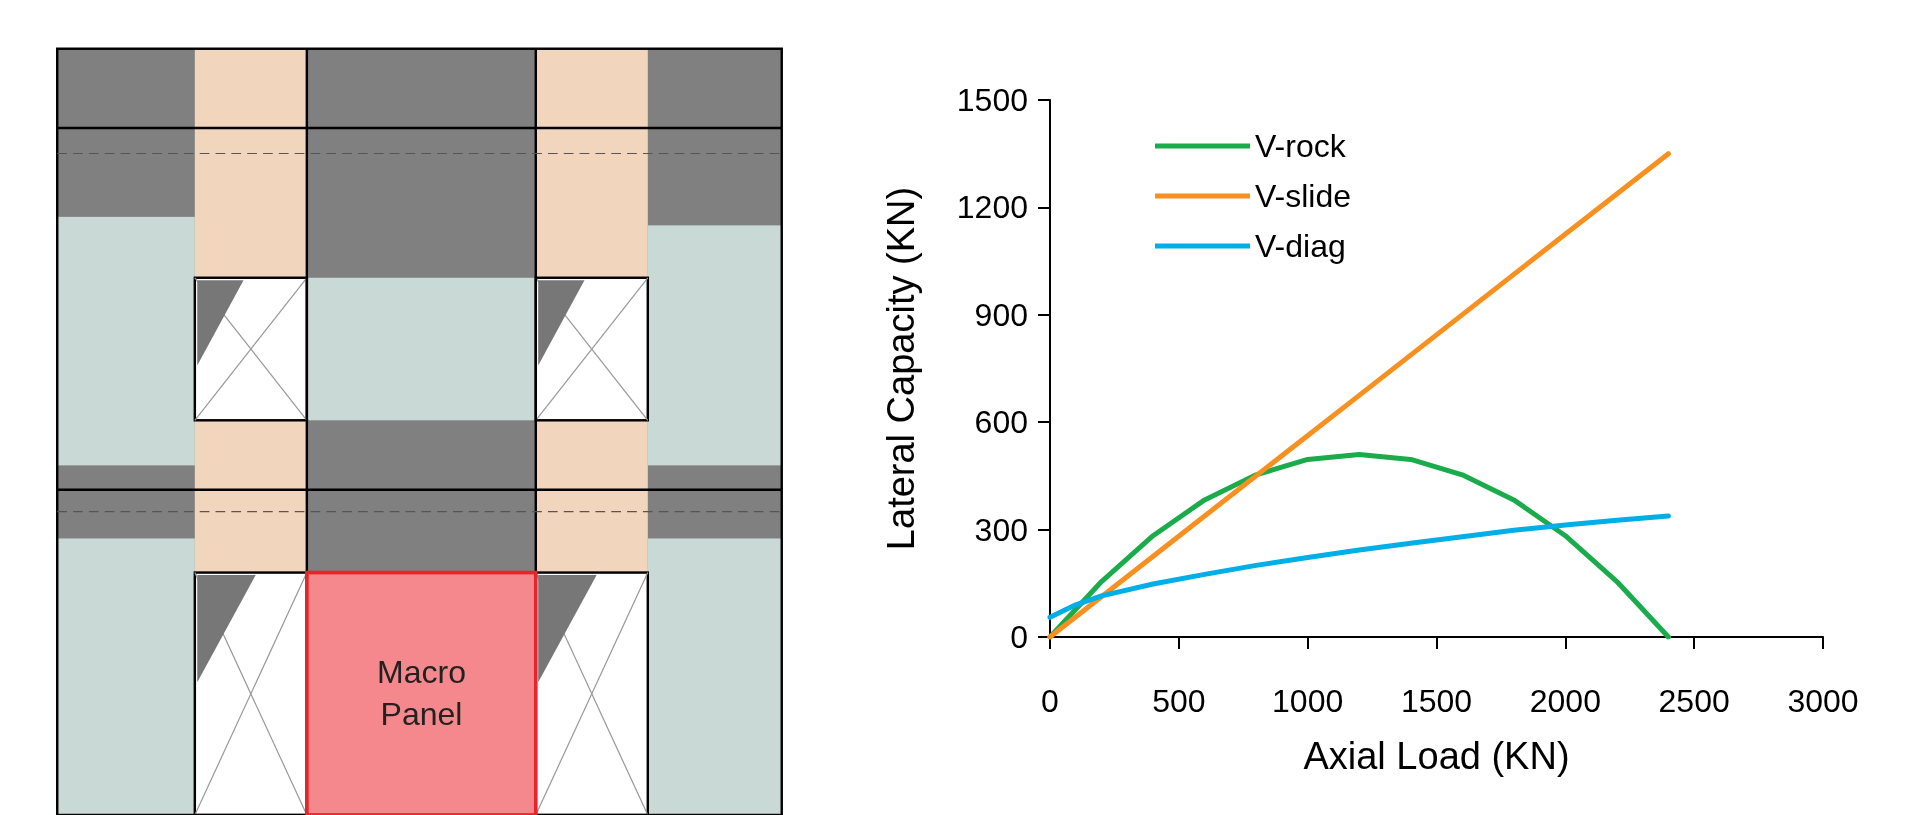 The height and width of the screenshot is (815, 1910). Describe the element at coordinates (1303, 196) in the screenshot. I see `legend-label: V-slide` at that location.